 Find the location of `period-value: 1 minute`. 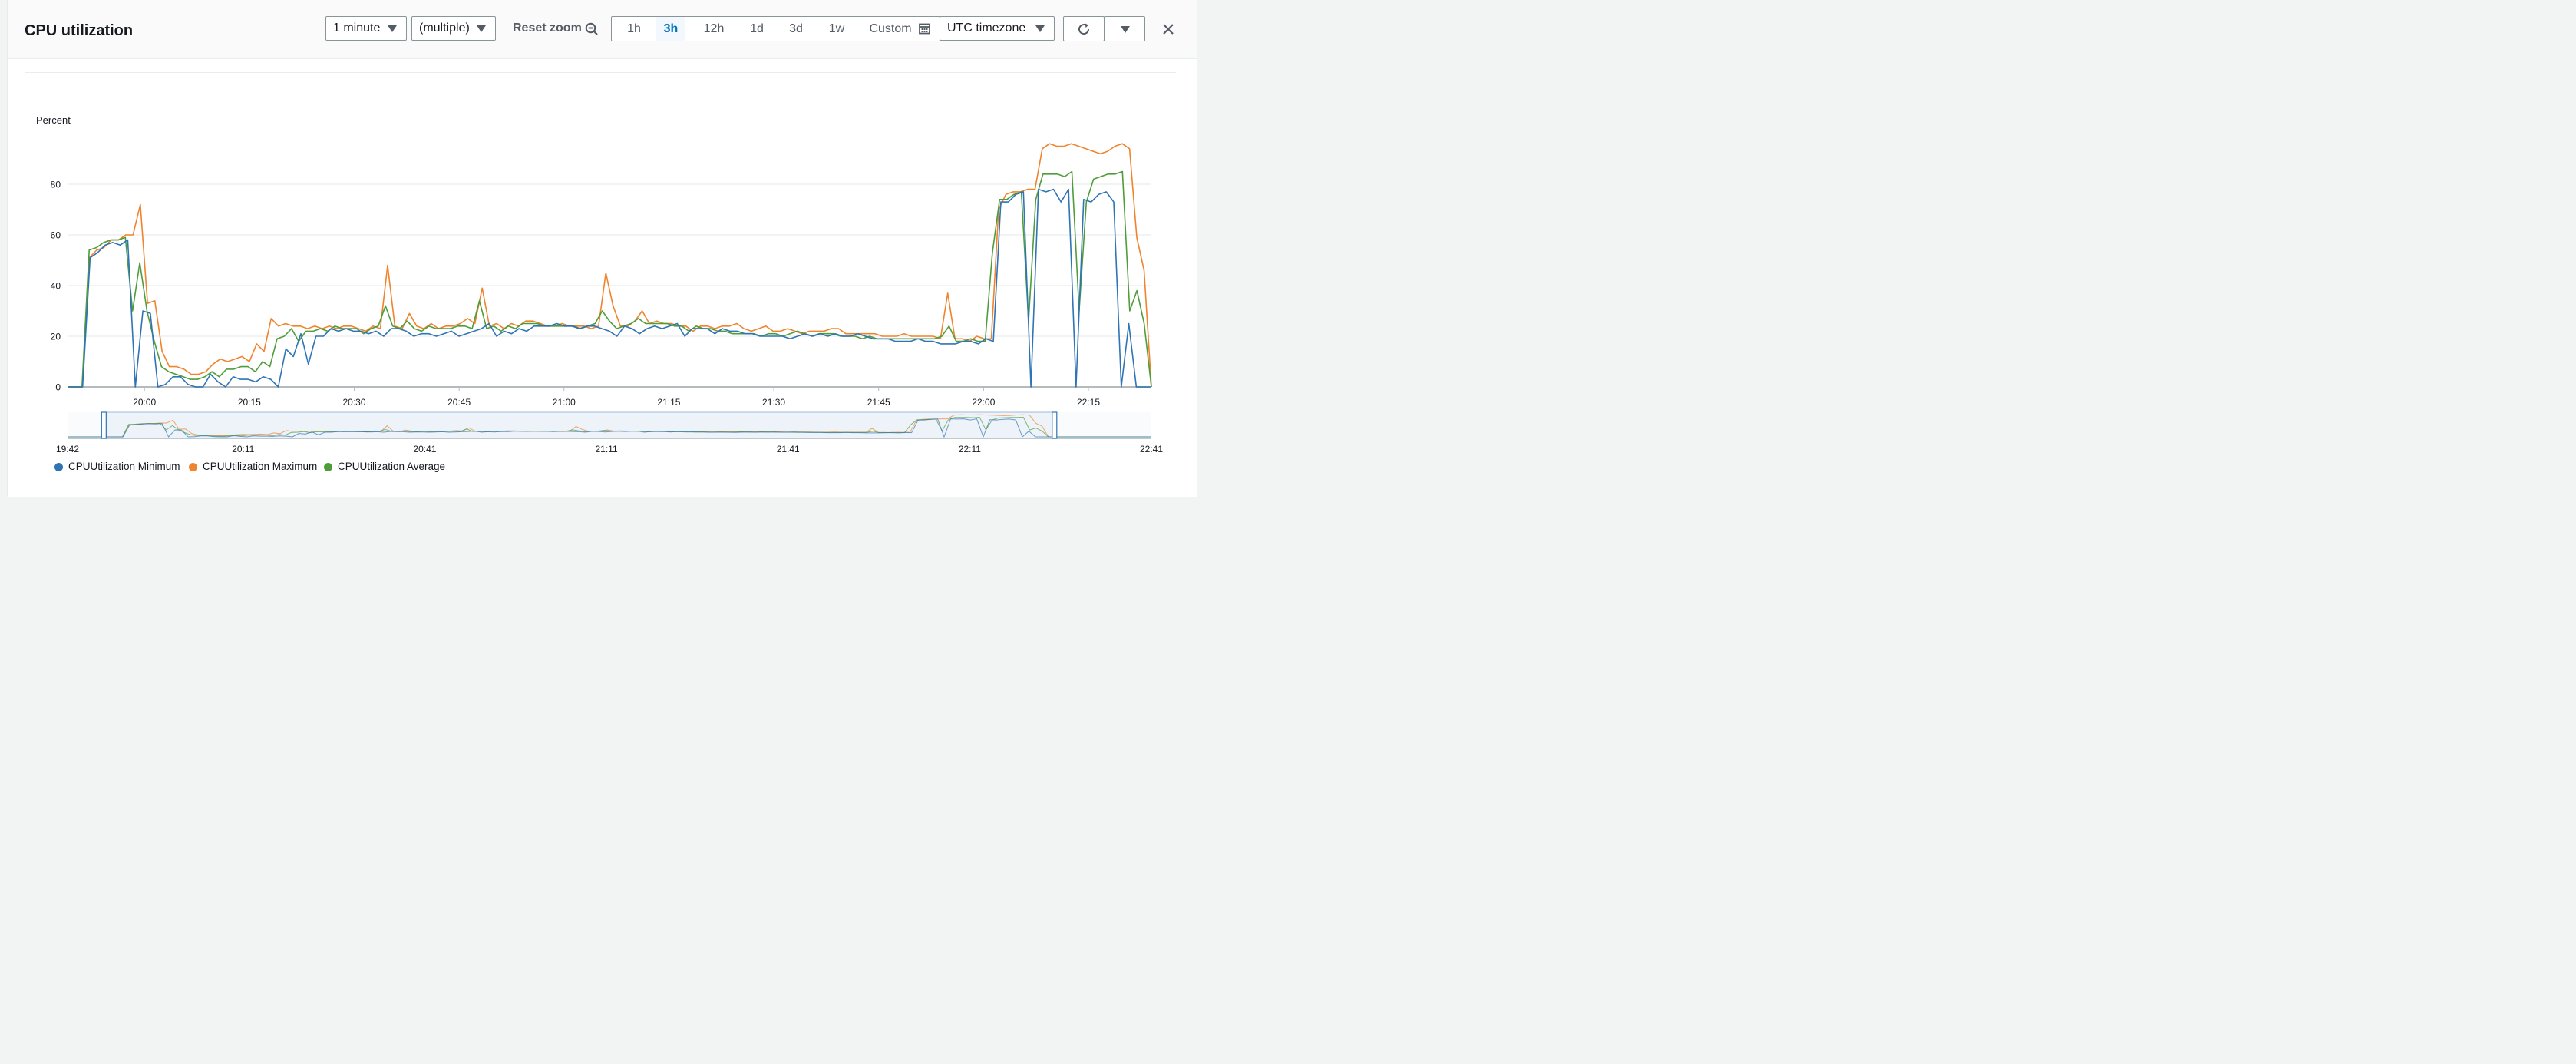

period-value: 1 minute is located at coordinates (357, 28).